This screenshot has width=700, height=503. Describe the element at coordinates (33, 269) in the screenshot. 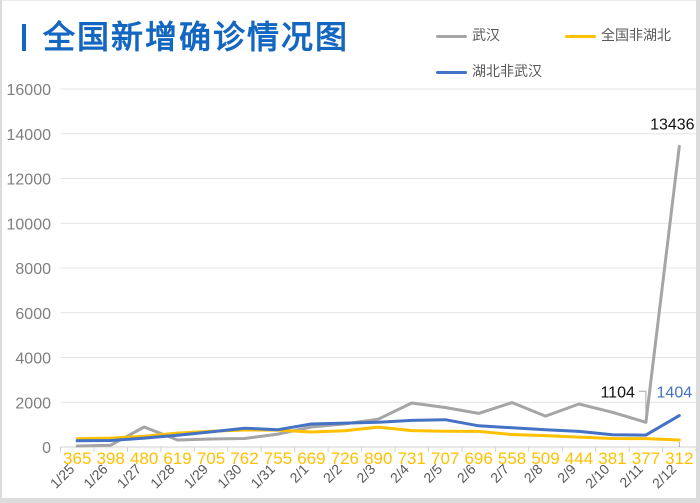

I see `y-tick-label: 8000` at that location.